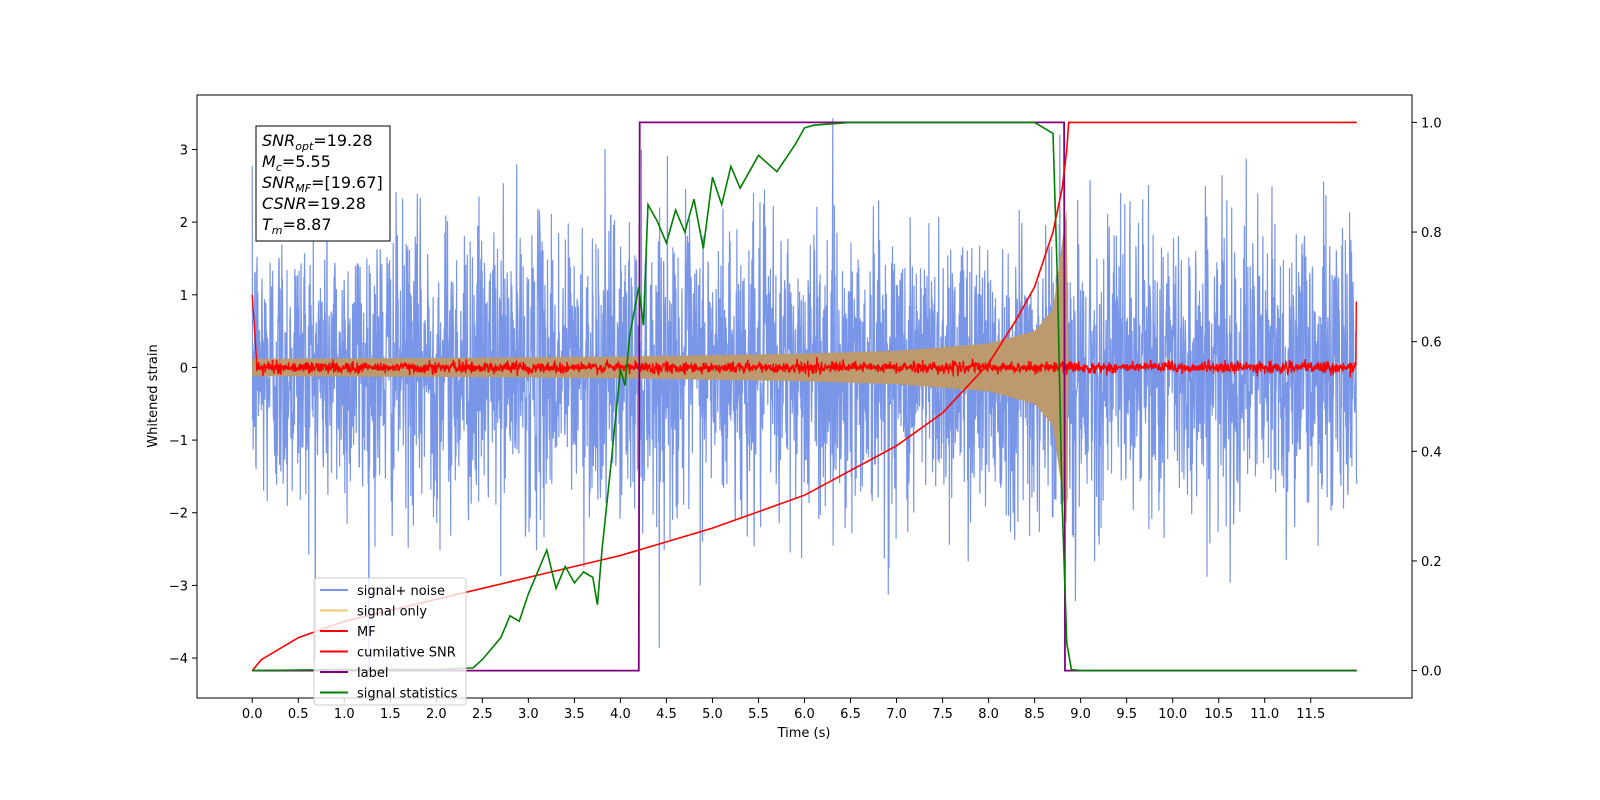  I want to click on annotation-subscript: m, so click(277, 230).